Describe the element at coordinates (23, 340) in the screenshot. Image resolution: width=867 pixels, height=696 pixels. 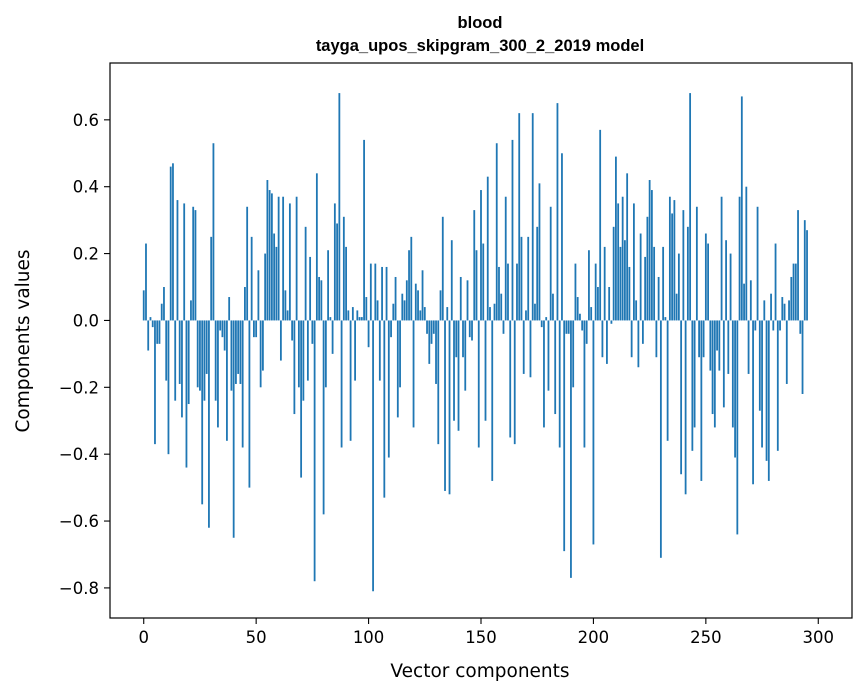
I see `y-axis-label: Components values` at that location.